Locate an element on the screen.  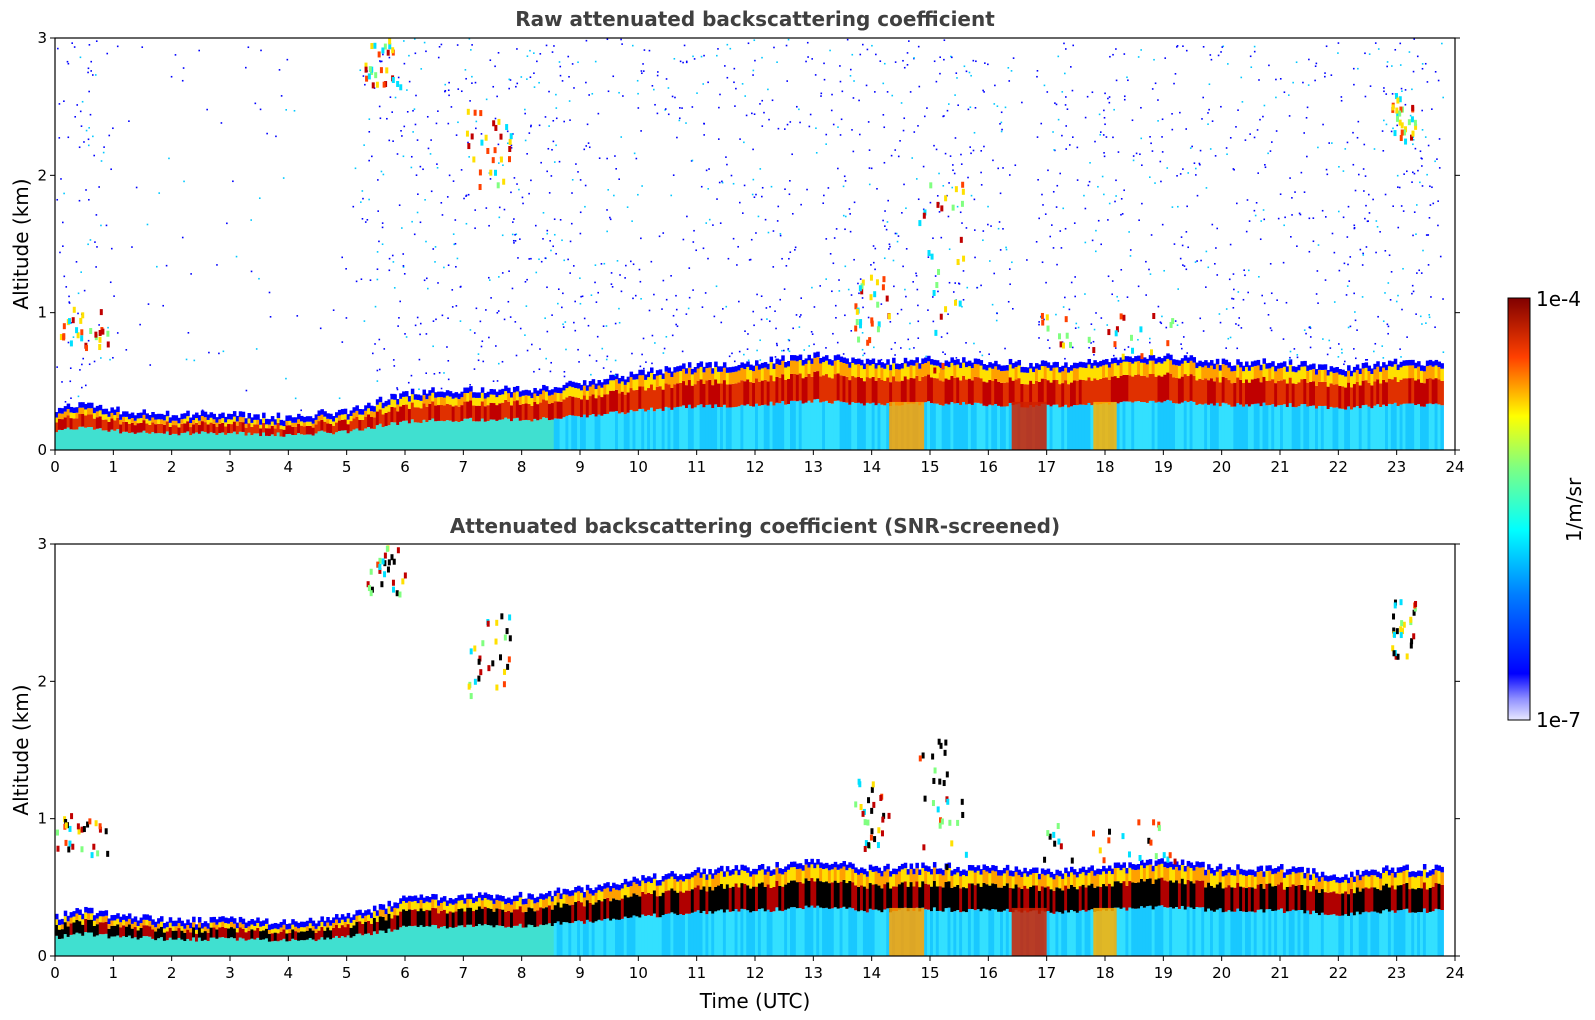
x-tick-label: 21 is located at coordinates (1279, 467).